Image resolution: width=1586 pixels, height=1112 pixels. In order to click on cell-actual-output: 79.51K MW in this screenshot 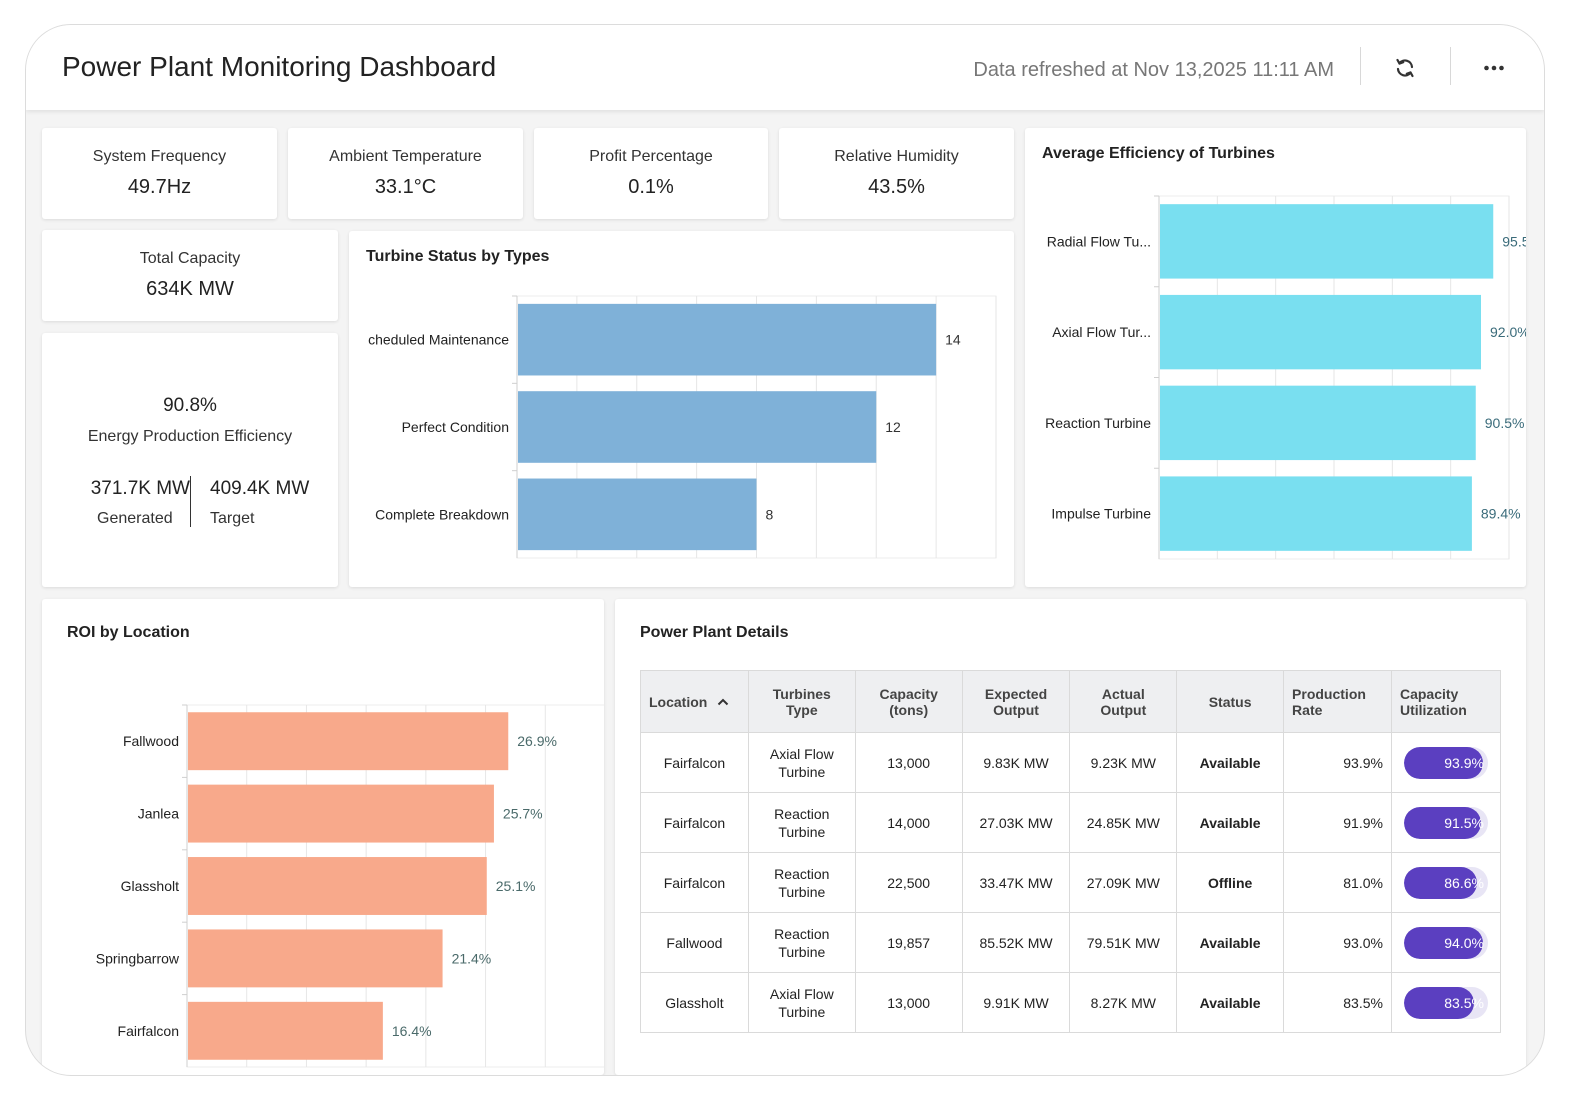, I will do `click(1123, 942)`.